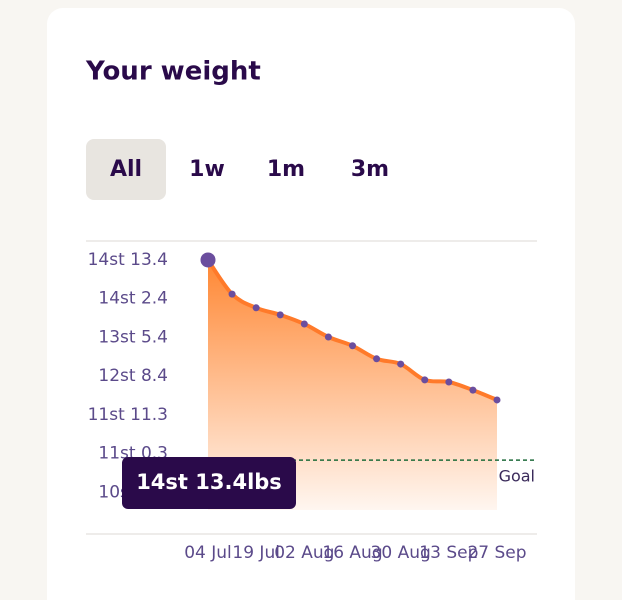 The height and width of the screenshot is (600, 622). Describe the element at coordinates (496, 553) in the screenshot. I see `x-tick-label: 27 Sep` at that location.